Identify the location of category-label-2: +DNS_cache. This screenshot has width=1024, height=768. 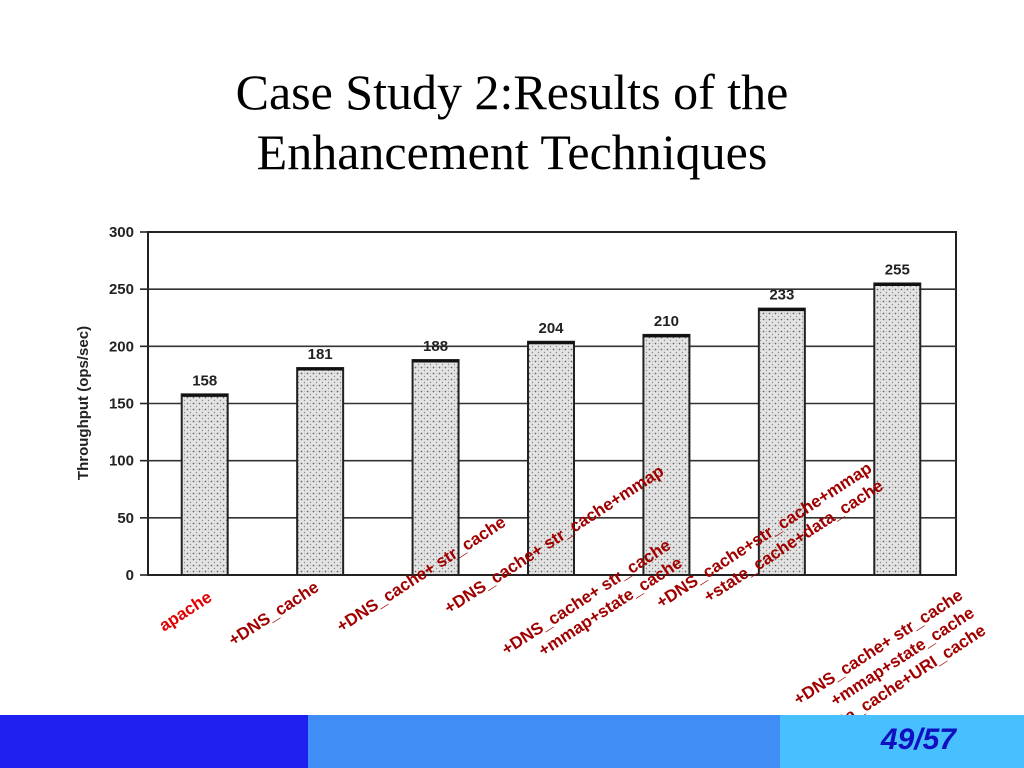
(273, 613).